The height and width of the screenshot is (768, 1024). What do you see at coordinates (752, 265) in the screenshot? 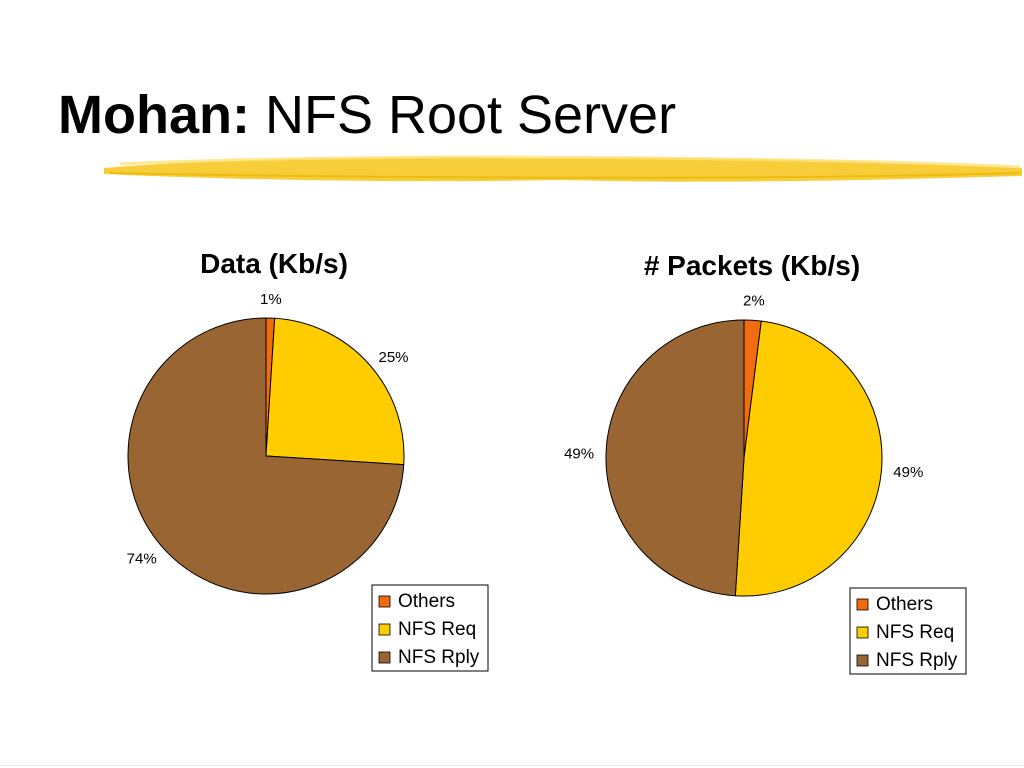
I see `chart-title: # Packets (Kb/s)` at bounding box center [752, 265].